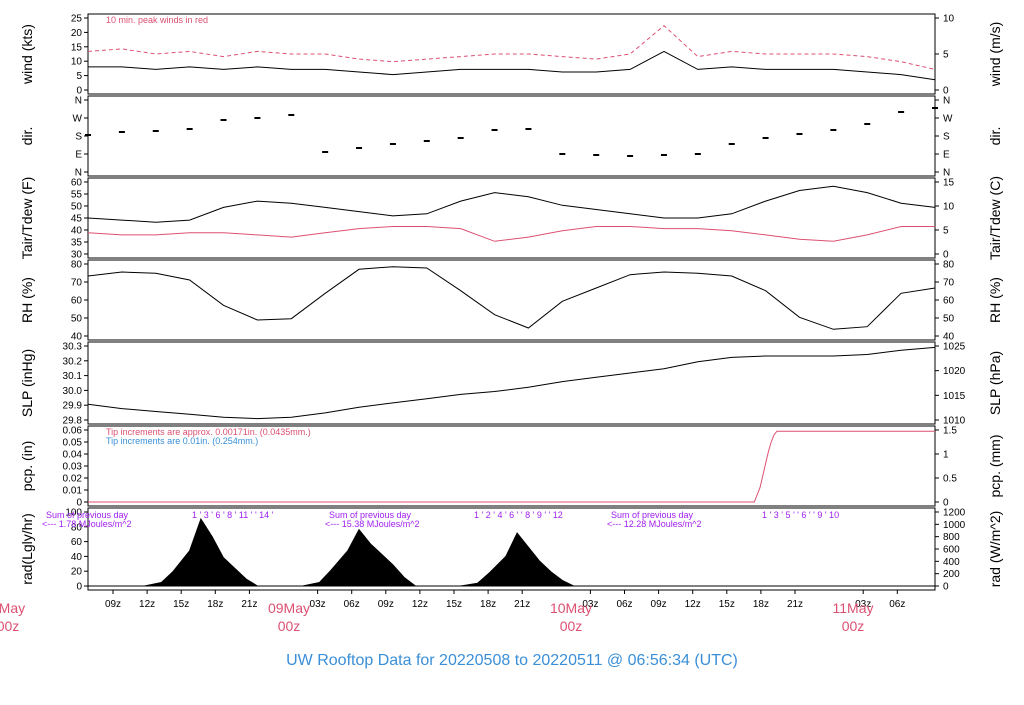  What do you see at coordinates (949, 183) in the screenshot?
I see `right-tick-label: 15` at bounding box center [949, 183].